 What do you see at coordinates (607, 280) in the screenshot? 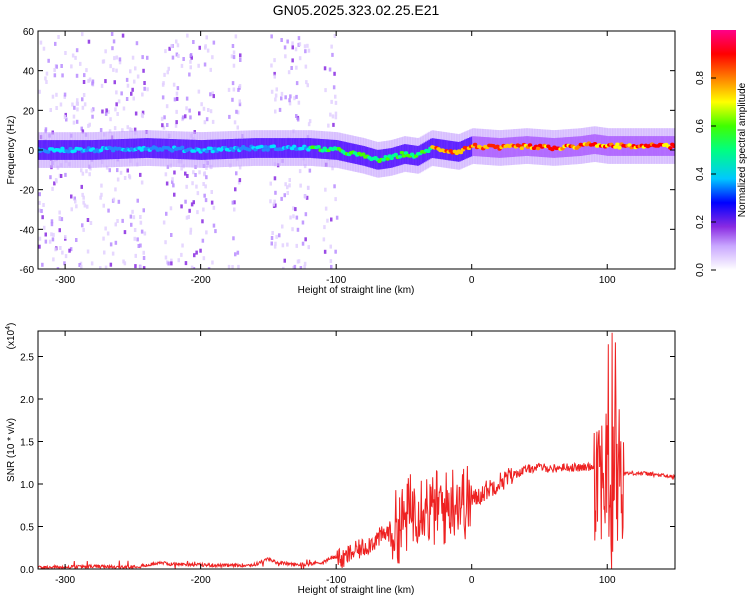
I see `spectrogram-x-tick-label: 100` at bounding box center [607, 280].